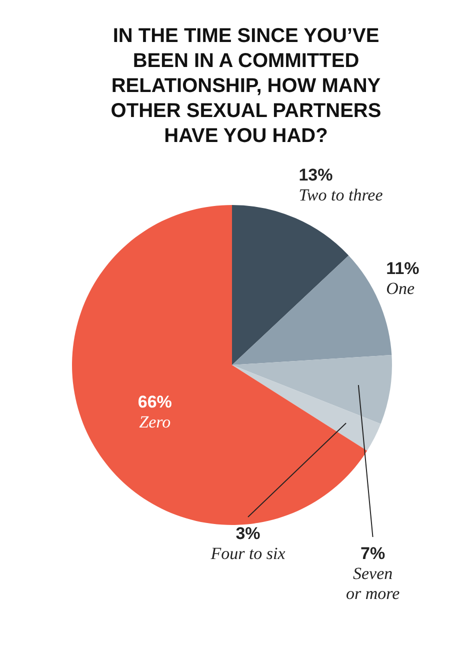  I want to click on data-label: 66%, so click(155, 402).